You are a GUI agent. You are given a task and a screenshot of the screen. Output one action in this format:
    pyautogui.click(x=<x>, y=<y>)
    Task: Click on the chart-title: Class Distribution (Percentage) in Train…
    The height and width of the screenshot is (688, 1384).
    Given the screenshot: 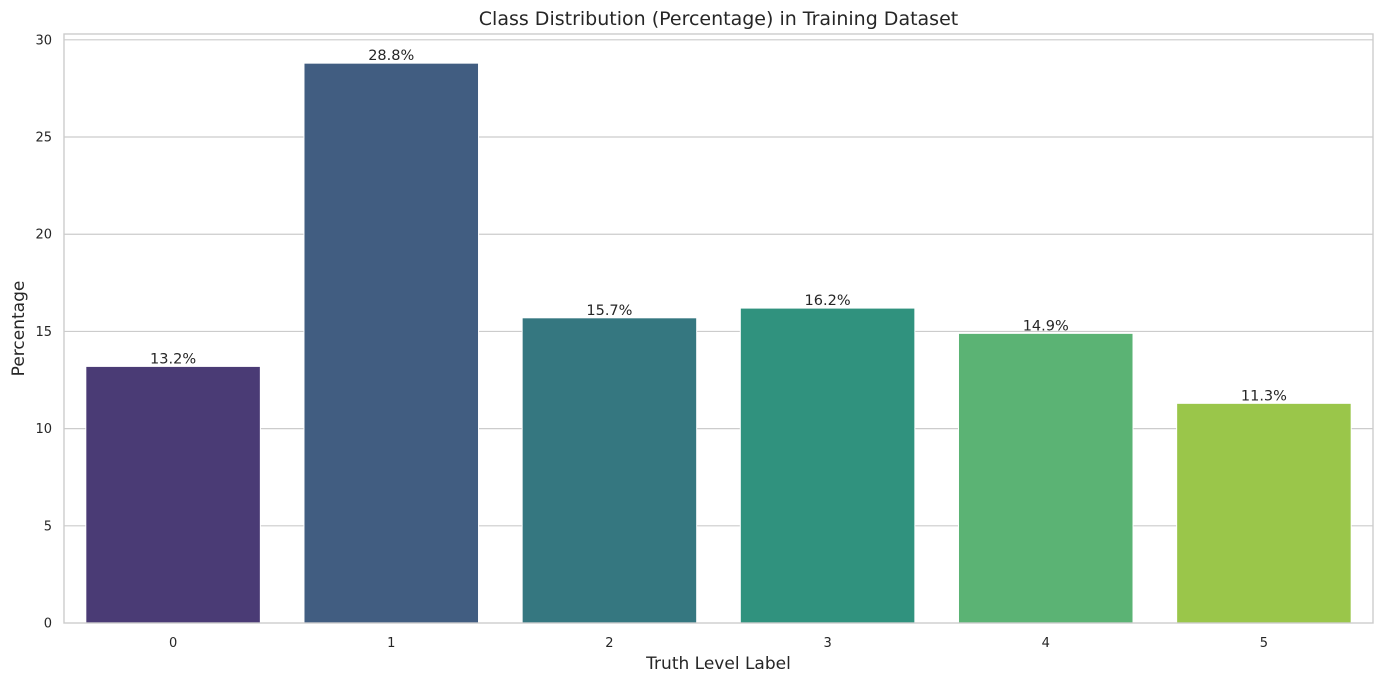 What is the action you would take?
    pyautogui.click(x=718, y=19)
    